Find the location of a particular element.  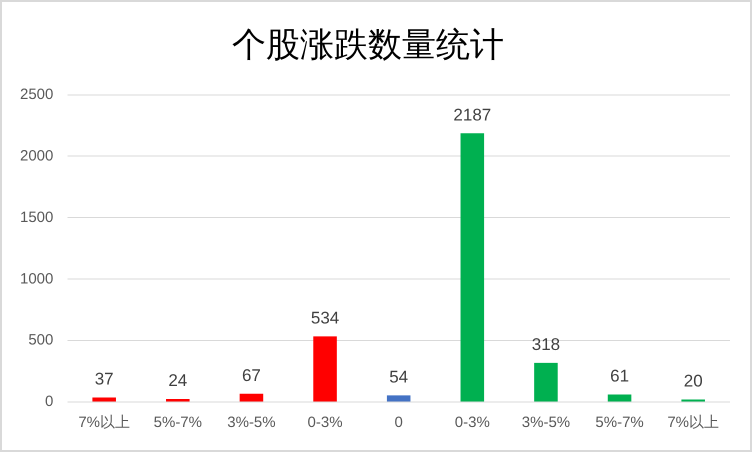

y-tick-label: 0 is located at coordinates (49, 401).